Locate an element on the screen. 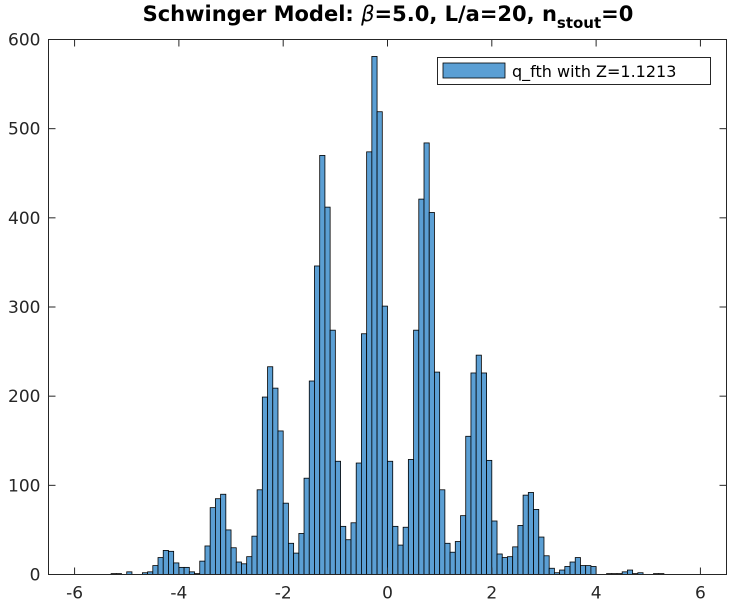  y-tick-label: 500 is located at coordinates (24, 130).